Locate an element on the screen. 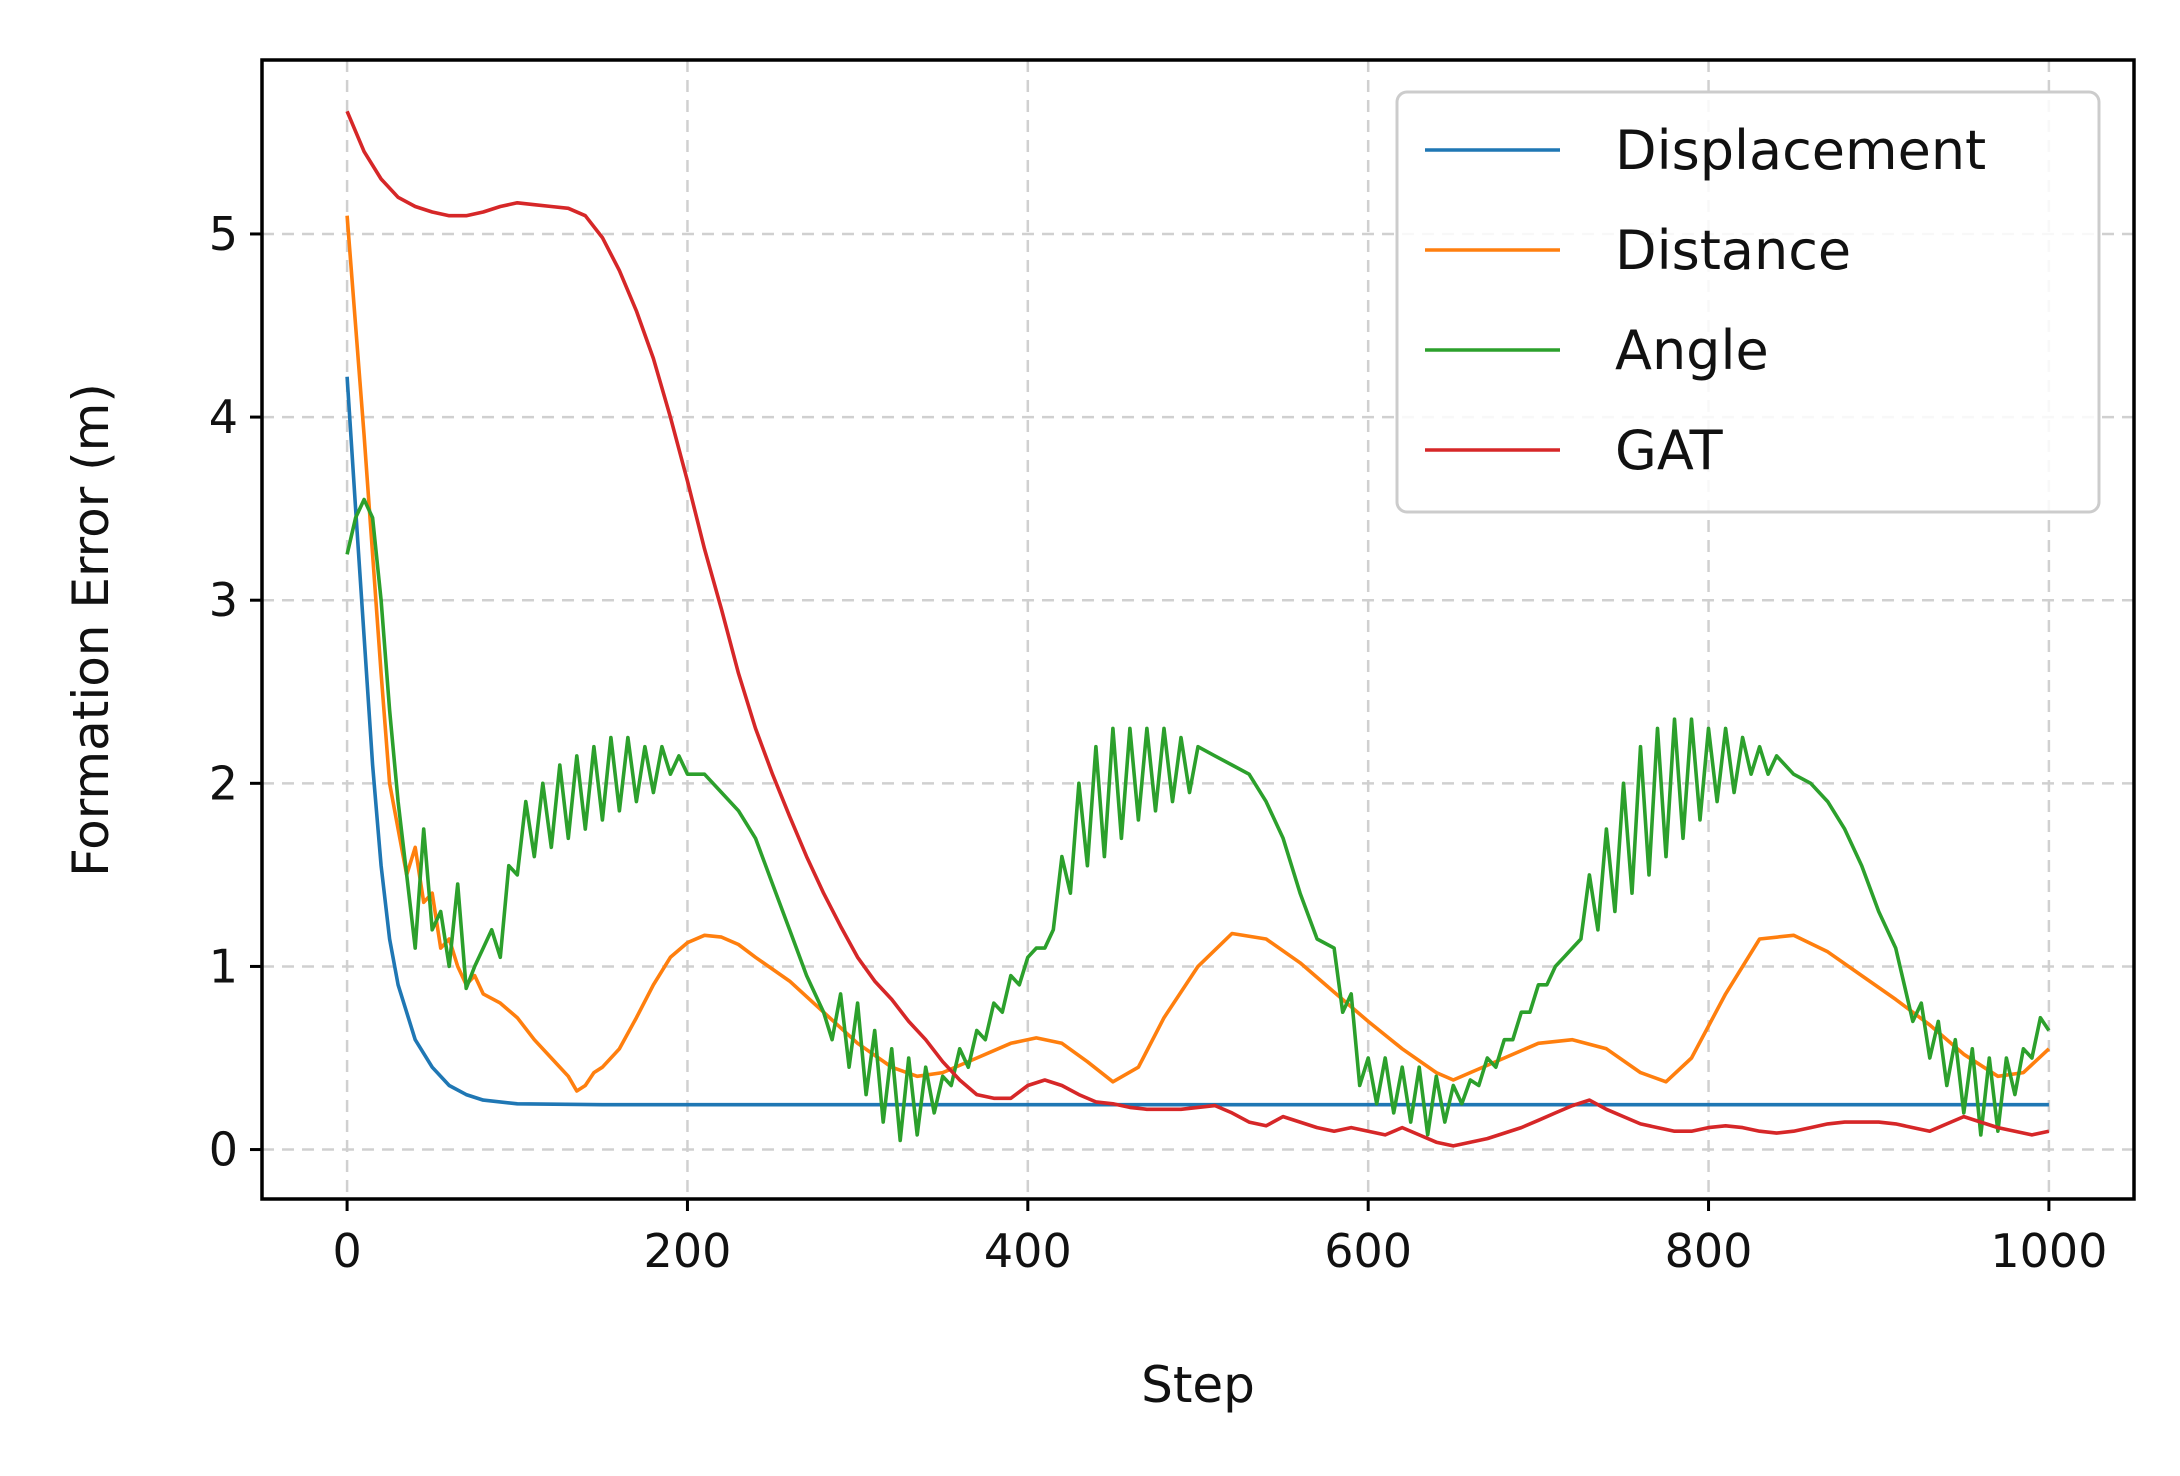  x-tick-label: 0 is located at coordinates (346, 1251).